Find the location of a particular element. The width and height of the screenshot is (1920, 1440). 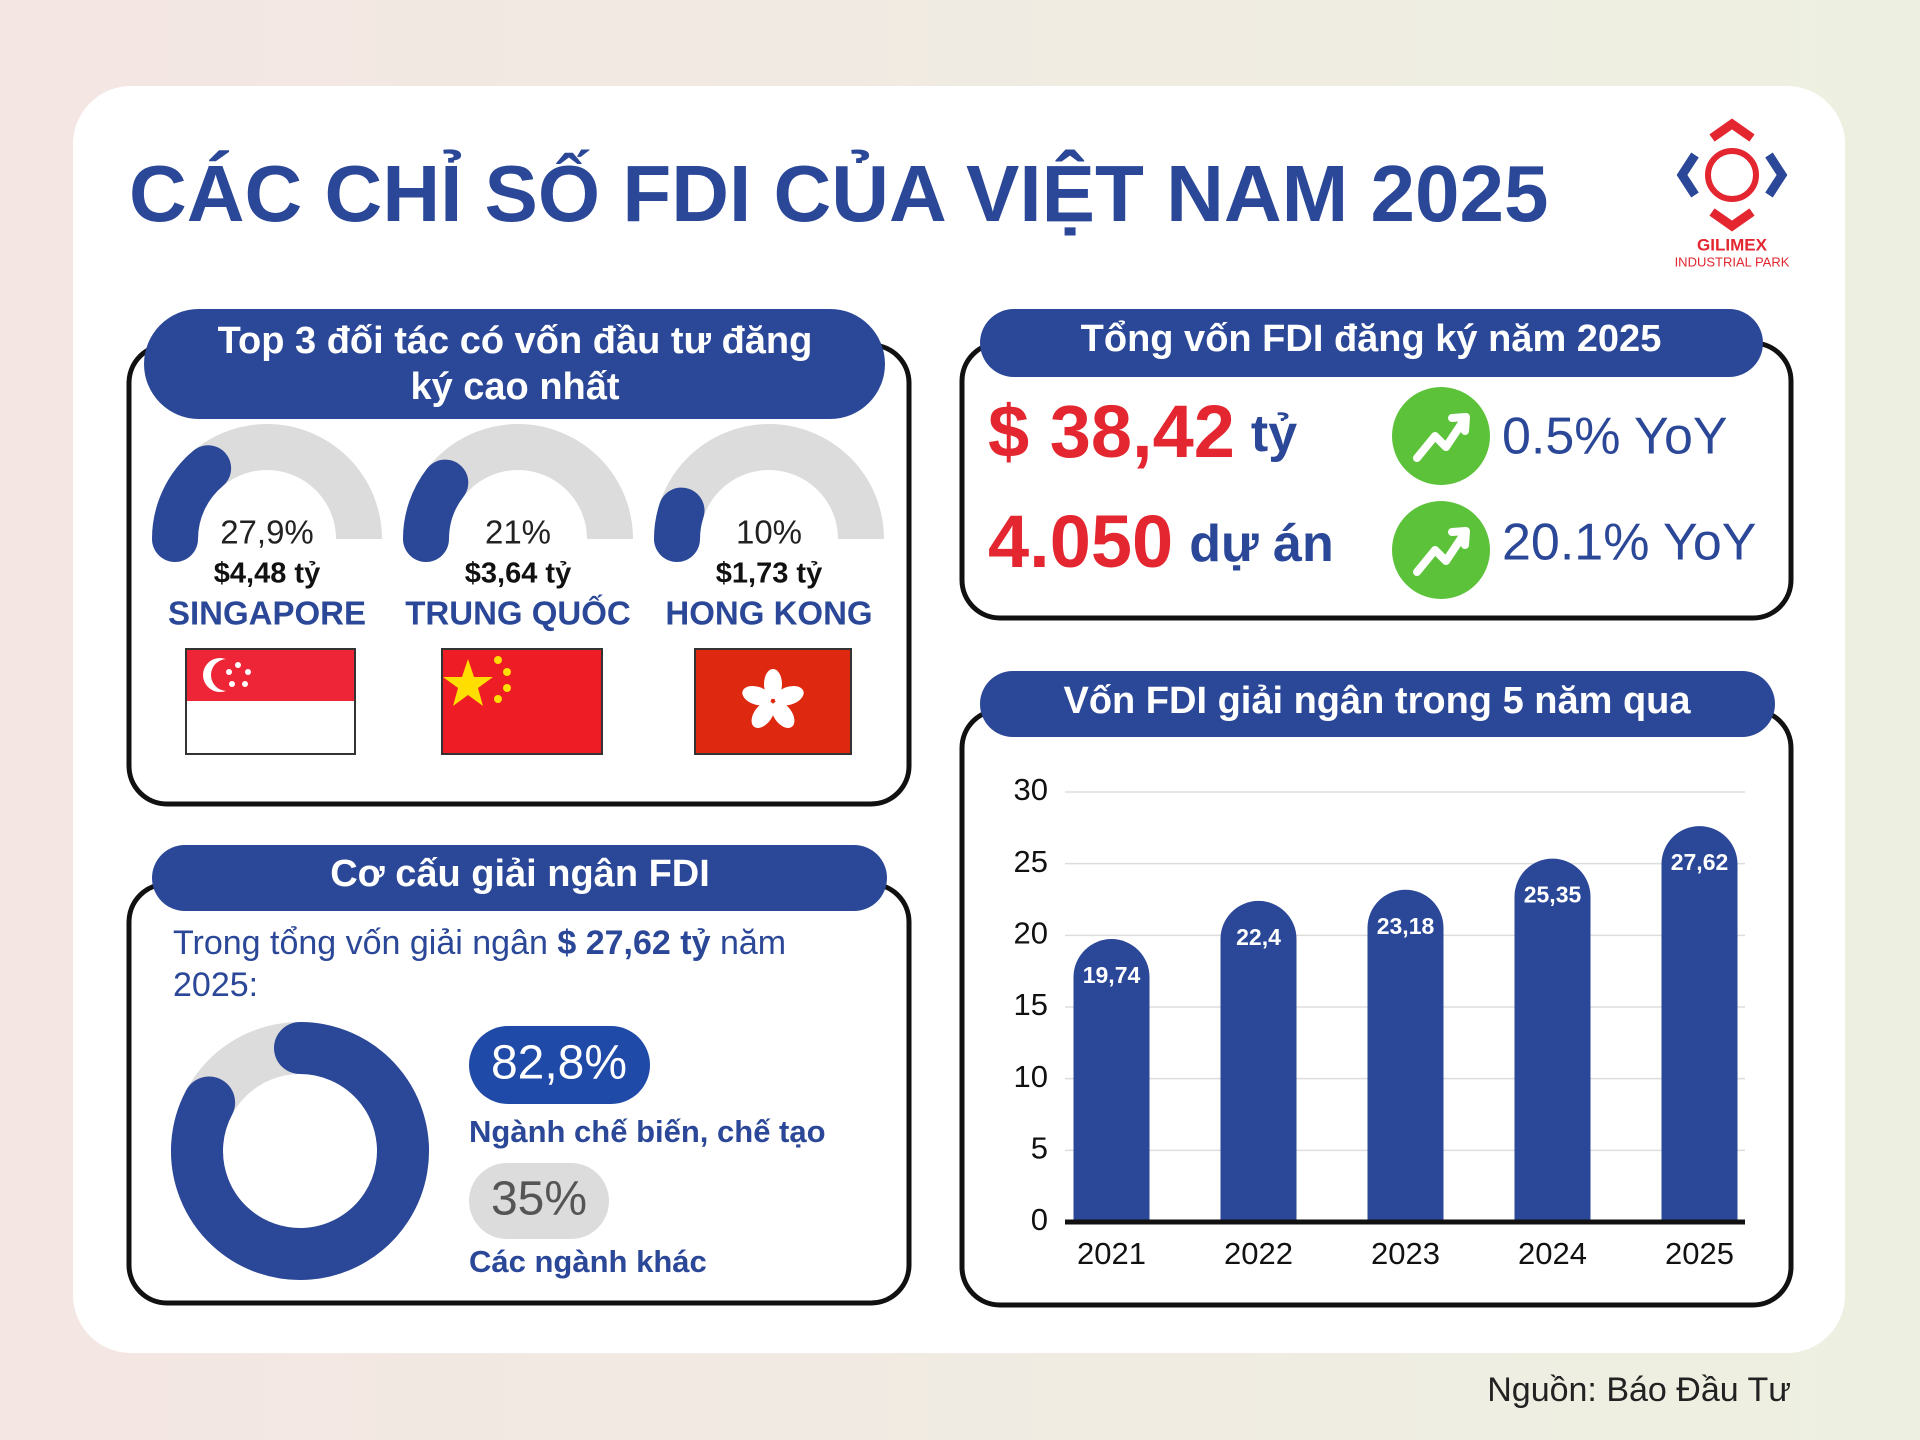

partner-name: SINGAPORE is located at coordinates (267, 613).